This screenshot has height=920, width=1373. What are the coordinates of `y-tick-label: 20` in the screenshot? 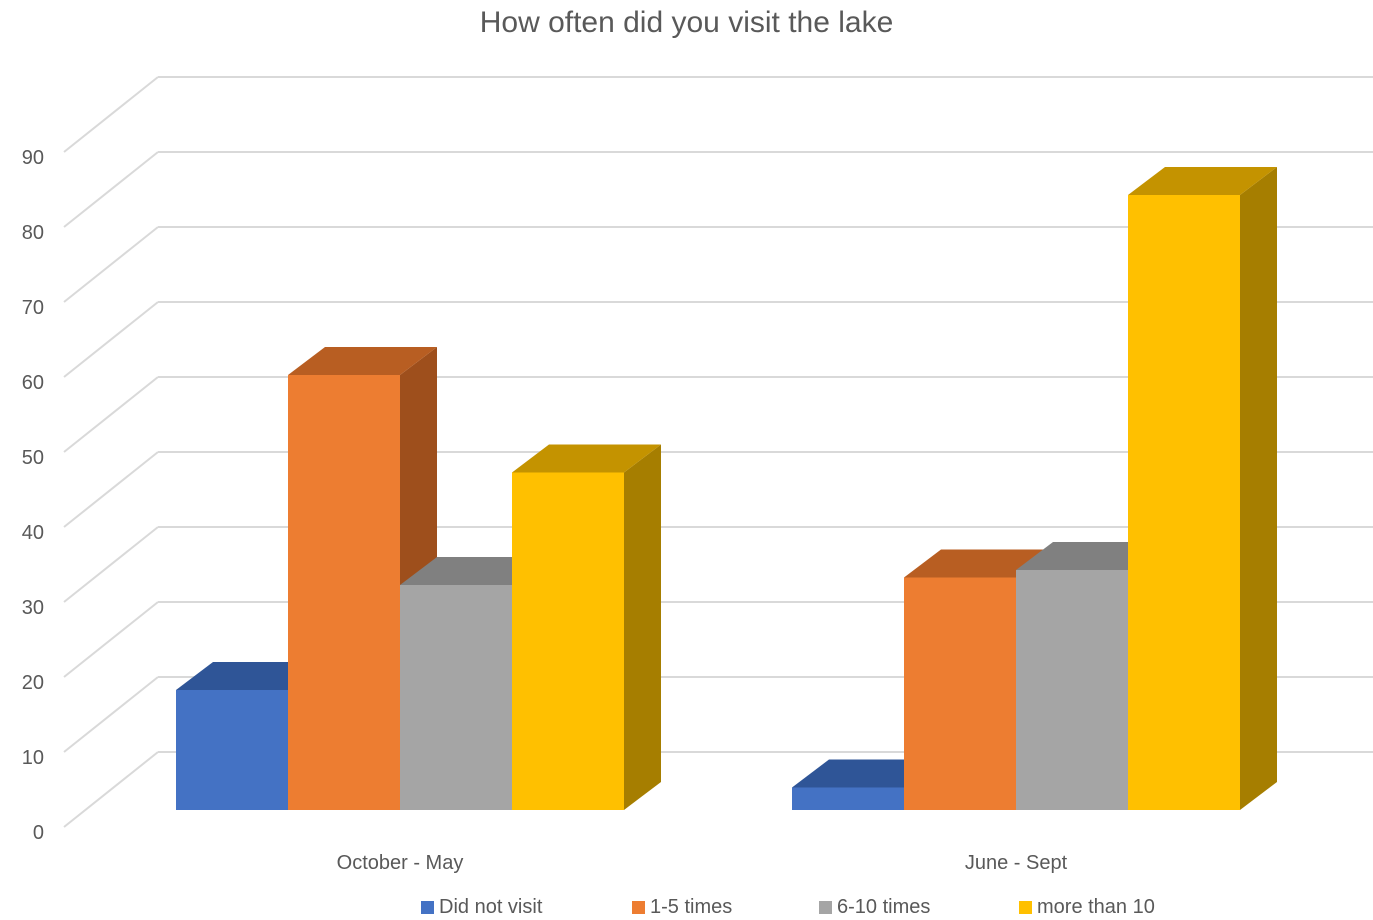 It's located at (33, 683).